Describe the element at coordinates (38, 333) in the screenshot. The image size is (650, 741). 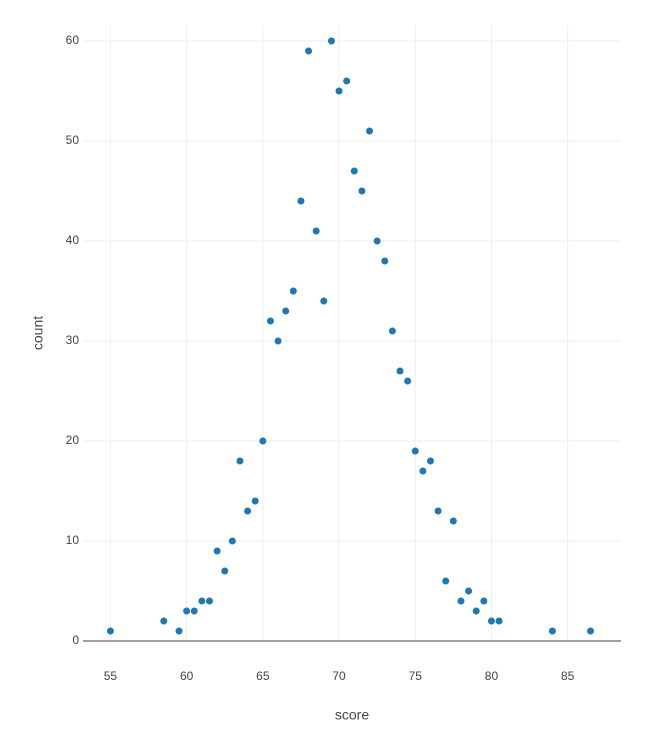
I see `y-axis-title: count` at that location.